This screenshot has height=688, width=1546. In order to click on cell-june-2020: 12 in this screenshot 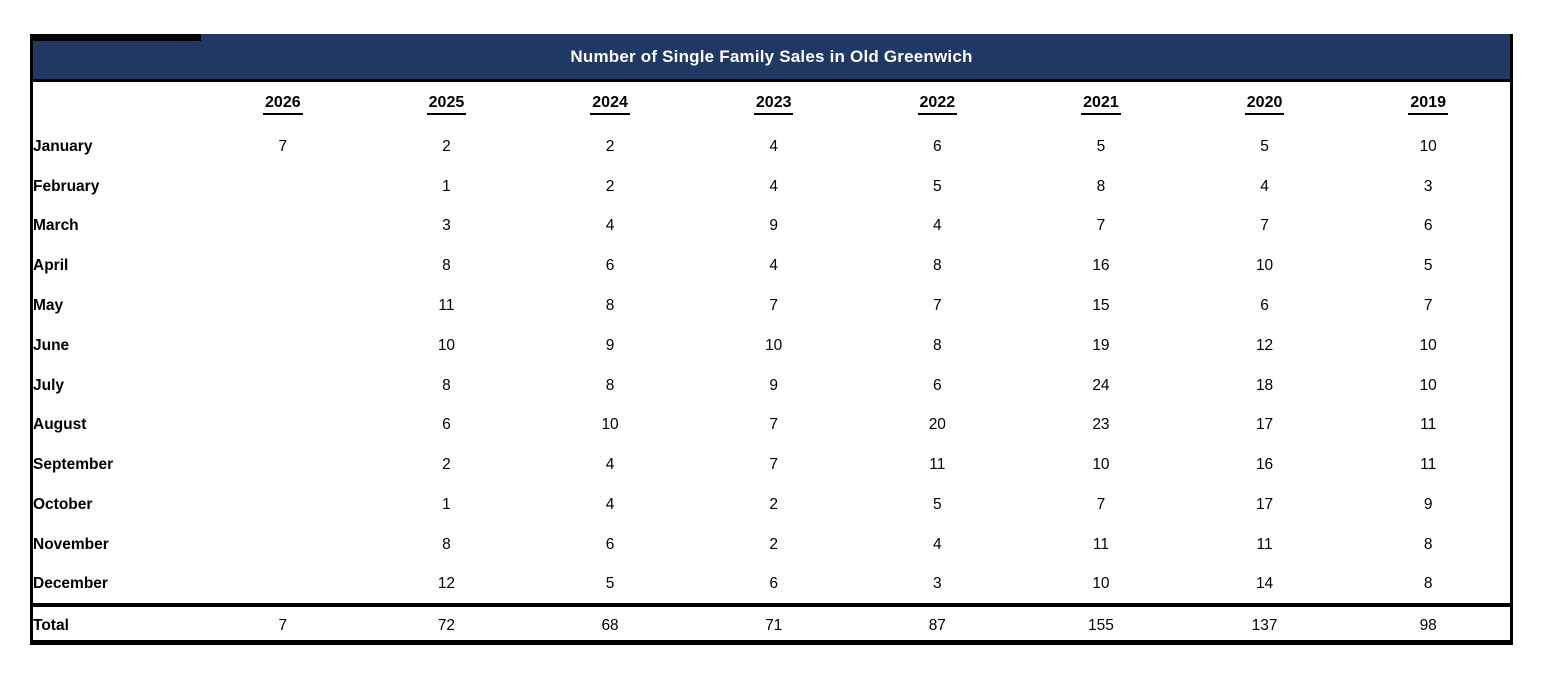, I will do `click(1264, 345)`.